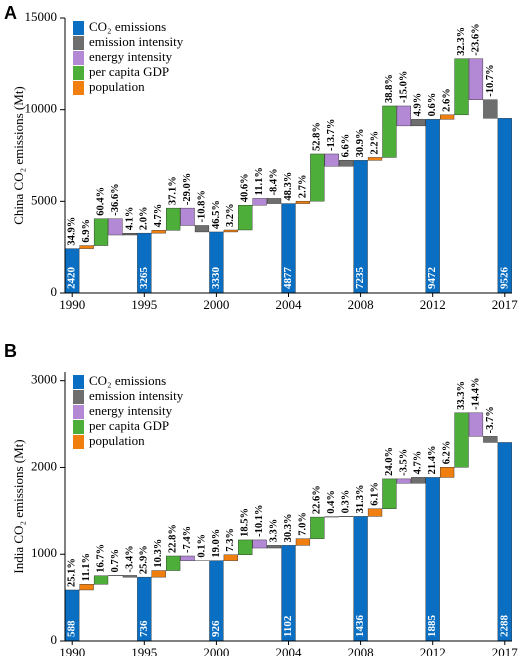 The width and height of the screenshot is (519, 656). I want to click on total-value-label: 926, so click(216, 628).